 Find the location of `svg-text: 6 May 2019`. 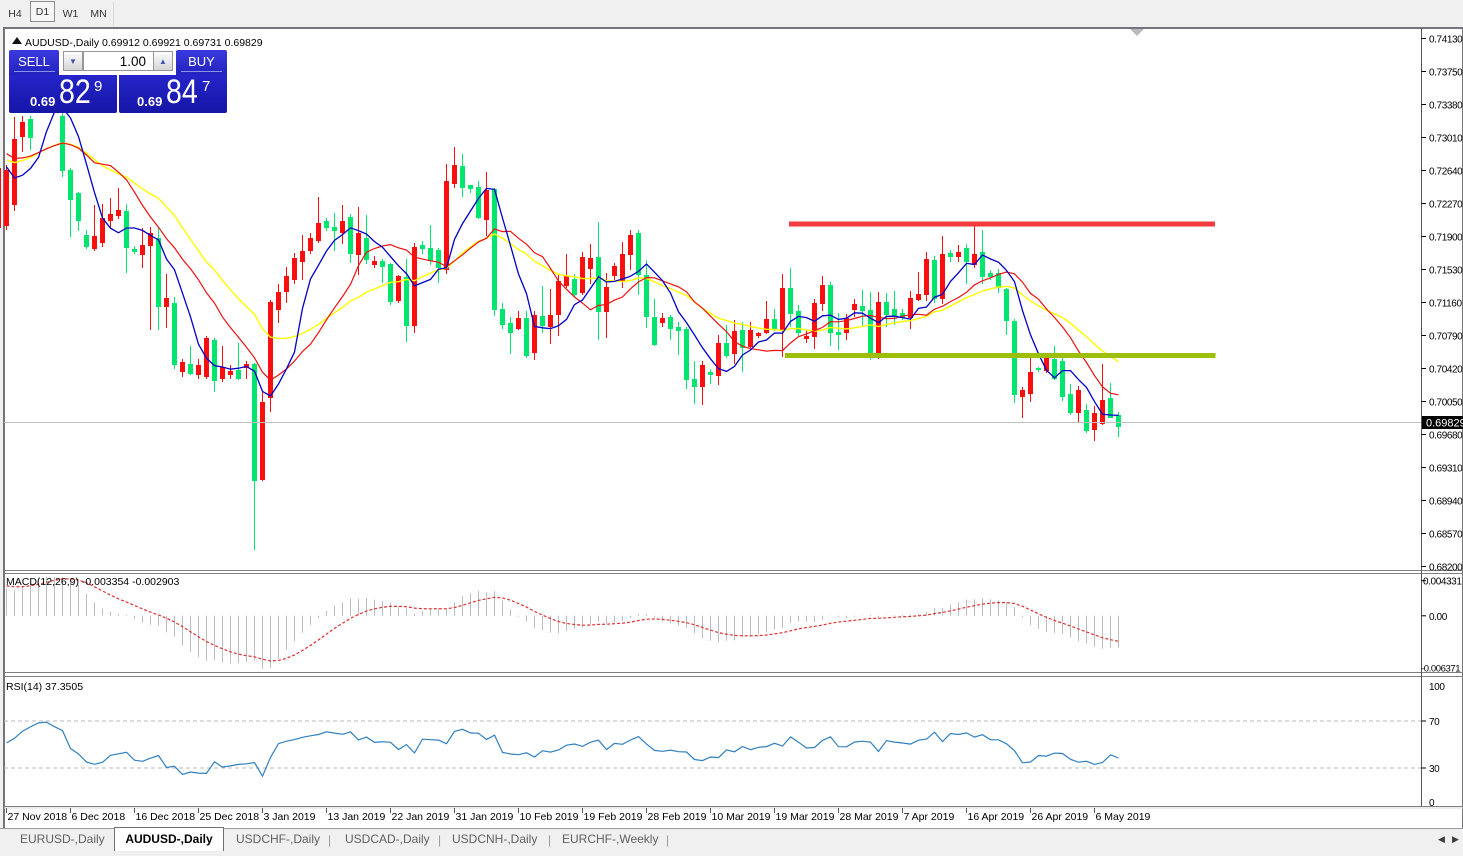

svg-text: 6 May 2019 is located at coordinates (1123, 817).